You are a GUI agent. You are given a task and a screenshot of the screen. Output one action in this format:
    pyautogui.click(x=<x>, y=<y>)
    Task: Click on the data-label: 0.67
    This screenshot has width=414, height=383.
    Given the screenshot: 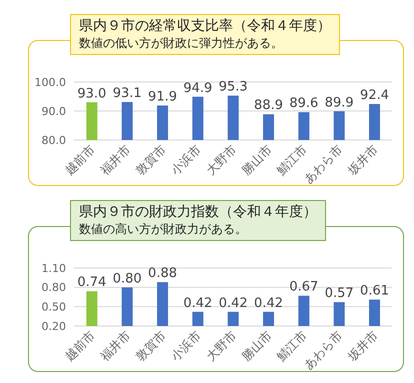 What is the action you would take?
    pyautogui.click(x=303, y=287)
    